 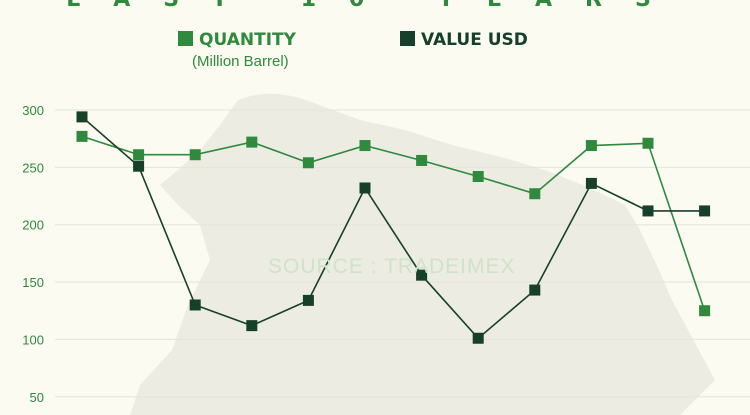 I want to click on y-tick-label: 50, so click(x=37, y=397).